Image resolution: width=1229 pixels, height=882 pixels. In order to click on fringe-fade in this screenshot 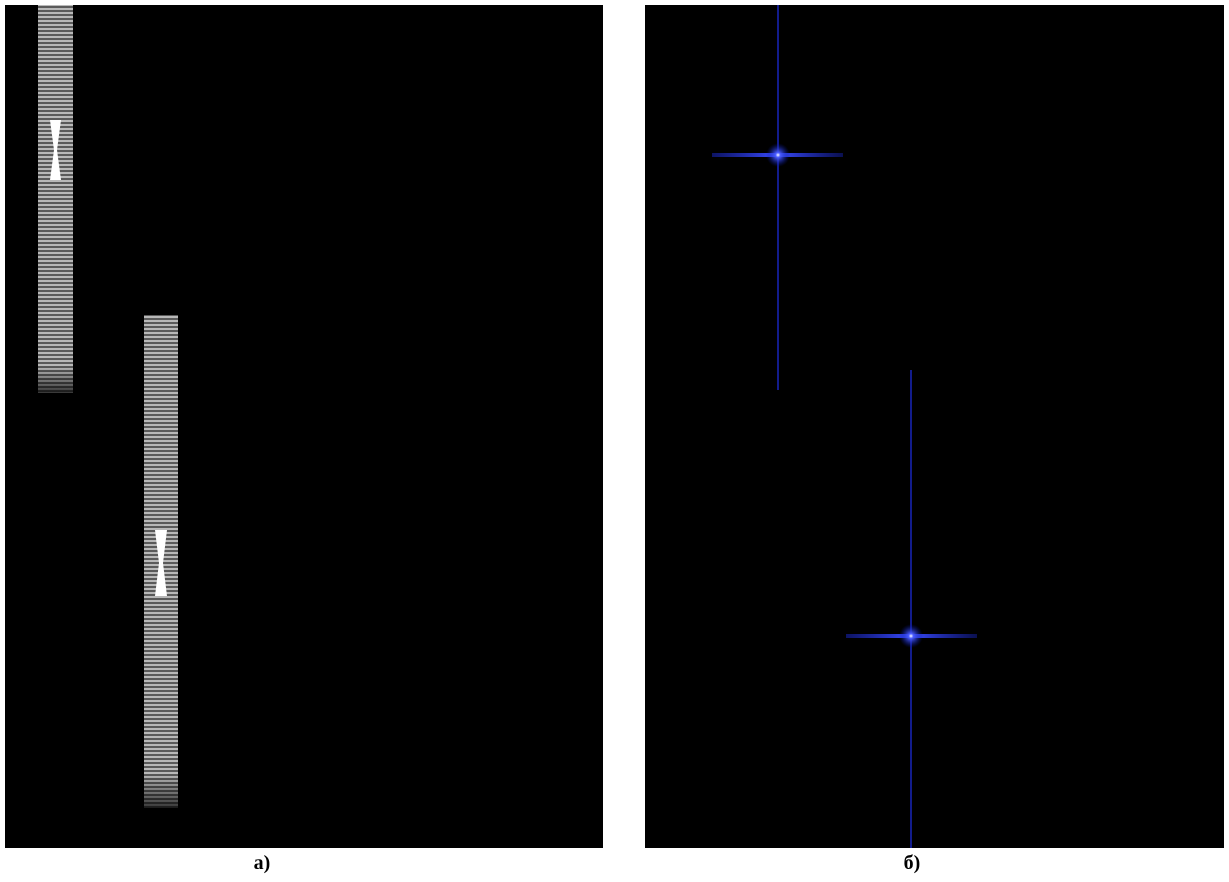, I will do `click(55, 199)`.